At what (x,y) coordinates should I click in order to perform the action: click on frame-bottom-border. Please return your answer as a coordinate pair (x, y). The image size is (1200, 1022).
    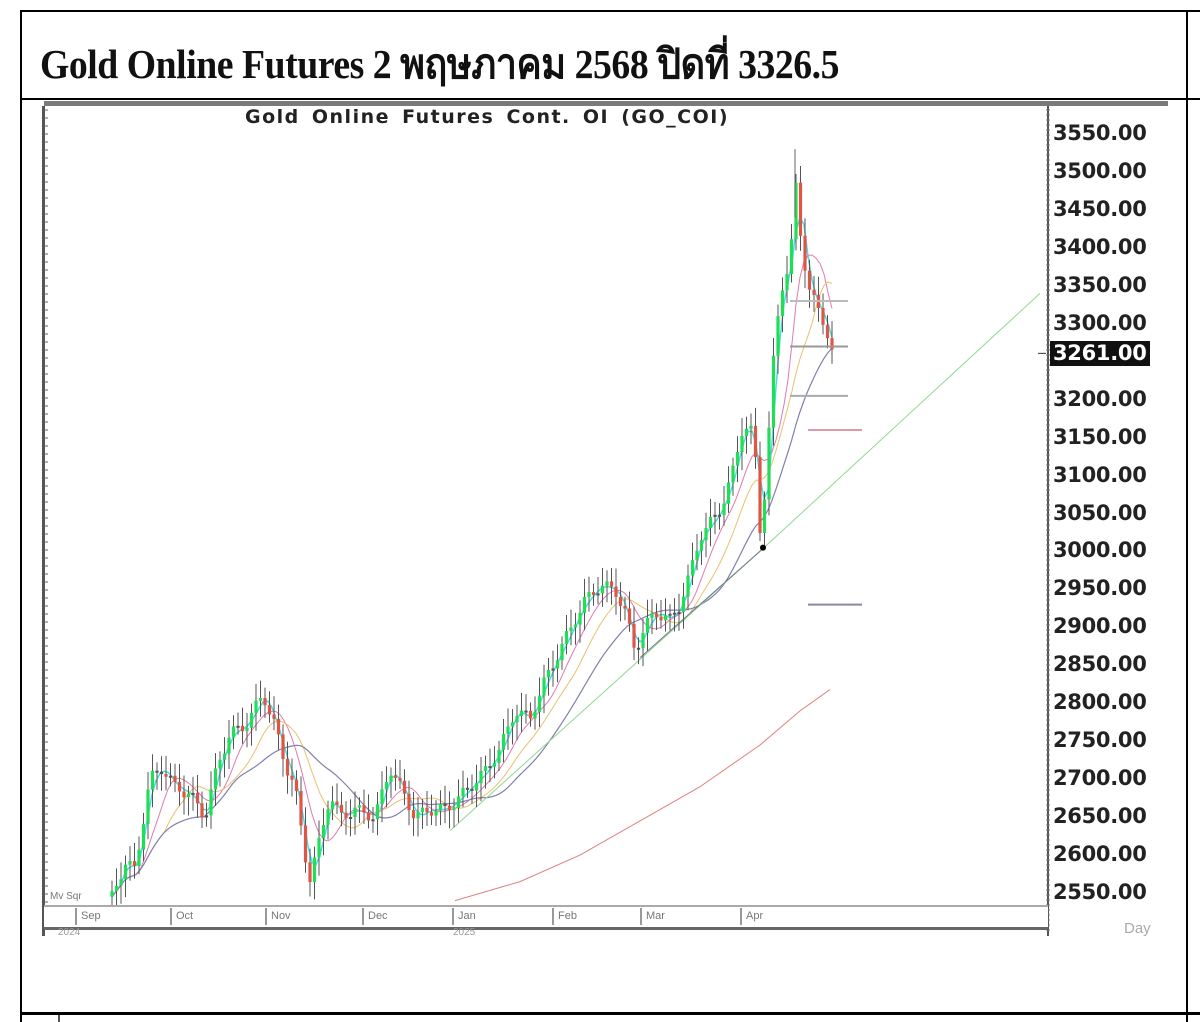
    Looking at the image, I should click on (610, 1013).